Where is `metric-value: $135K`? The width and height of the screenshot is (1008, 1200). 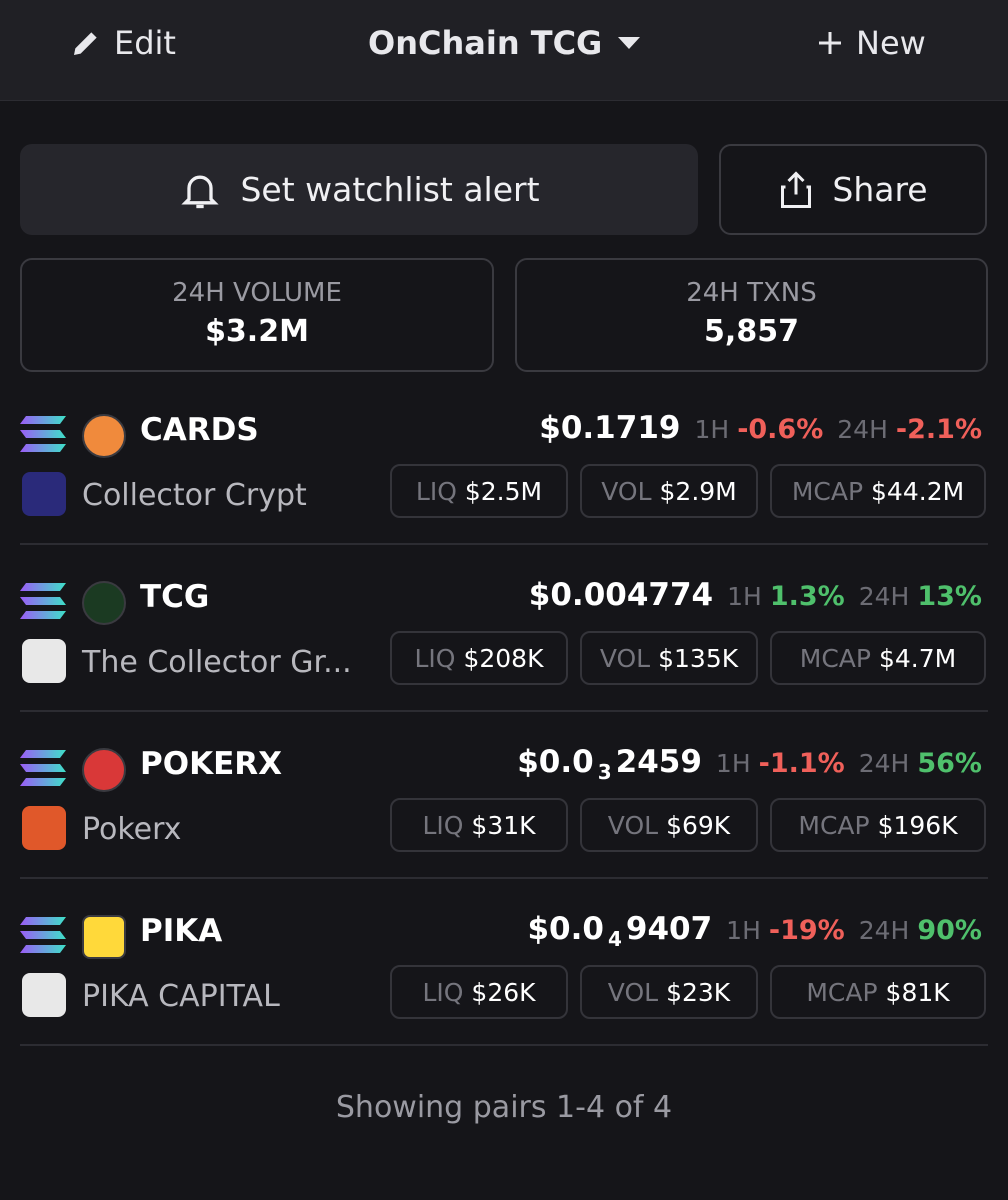
metric-value: $135K is located at coordinates (698, 658).